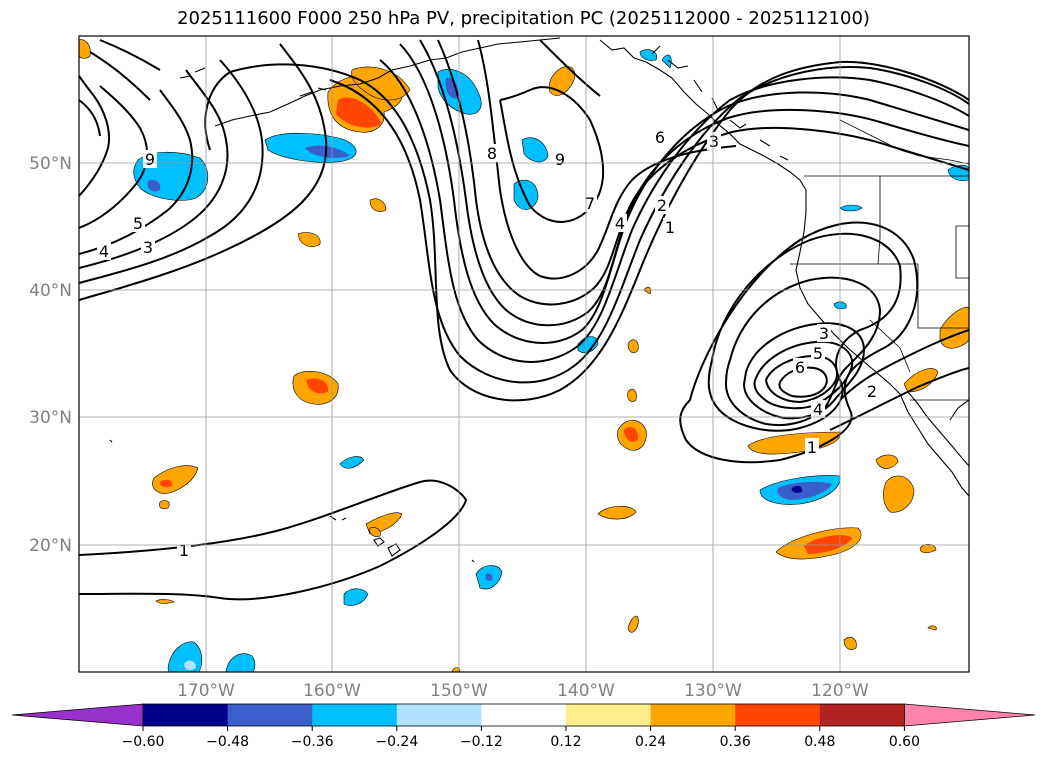 Image resolution: width=1047 pixels, height=765 pixels. Describe the element at coordinates (840, 691) in the screenshot. I see `lon-label: 120°W` at that location.